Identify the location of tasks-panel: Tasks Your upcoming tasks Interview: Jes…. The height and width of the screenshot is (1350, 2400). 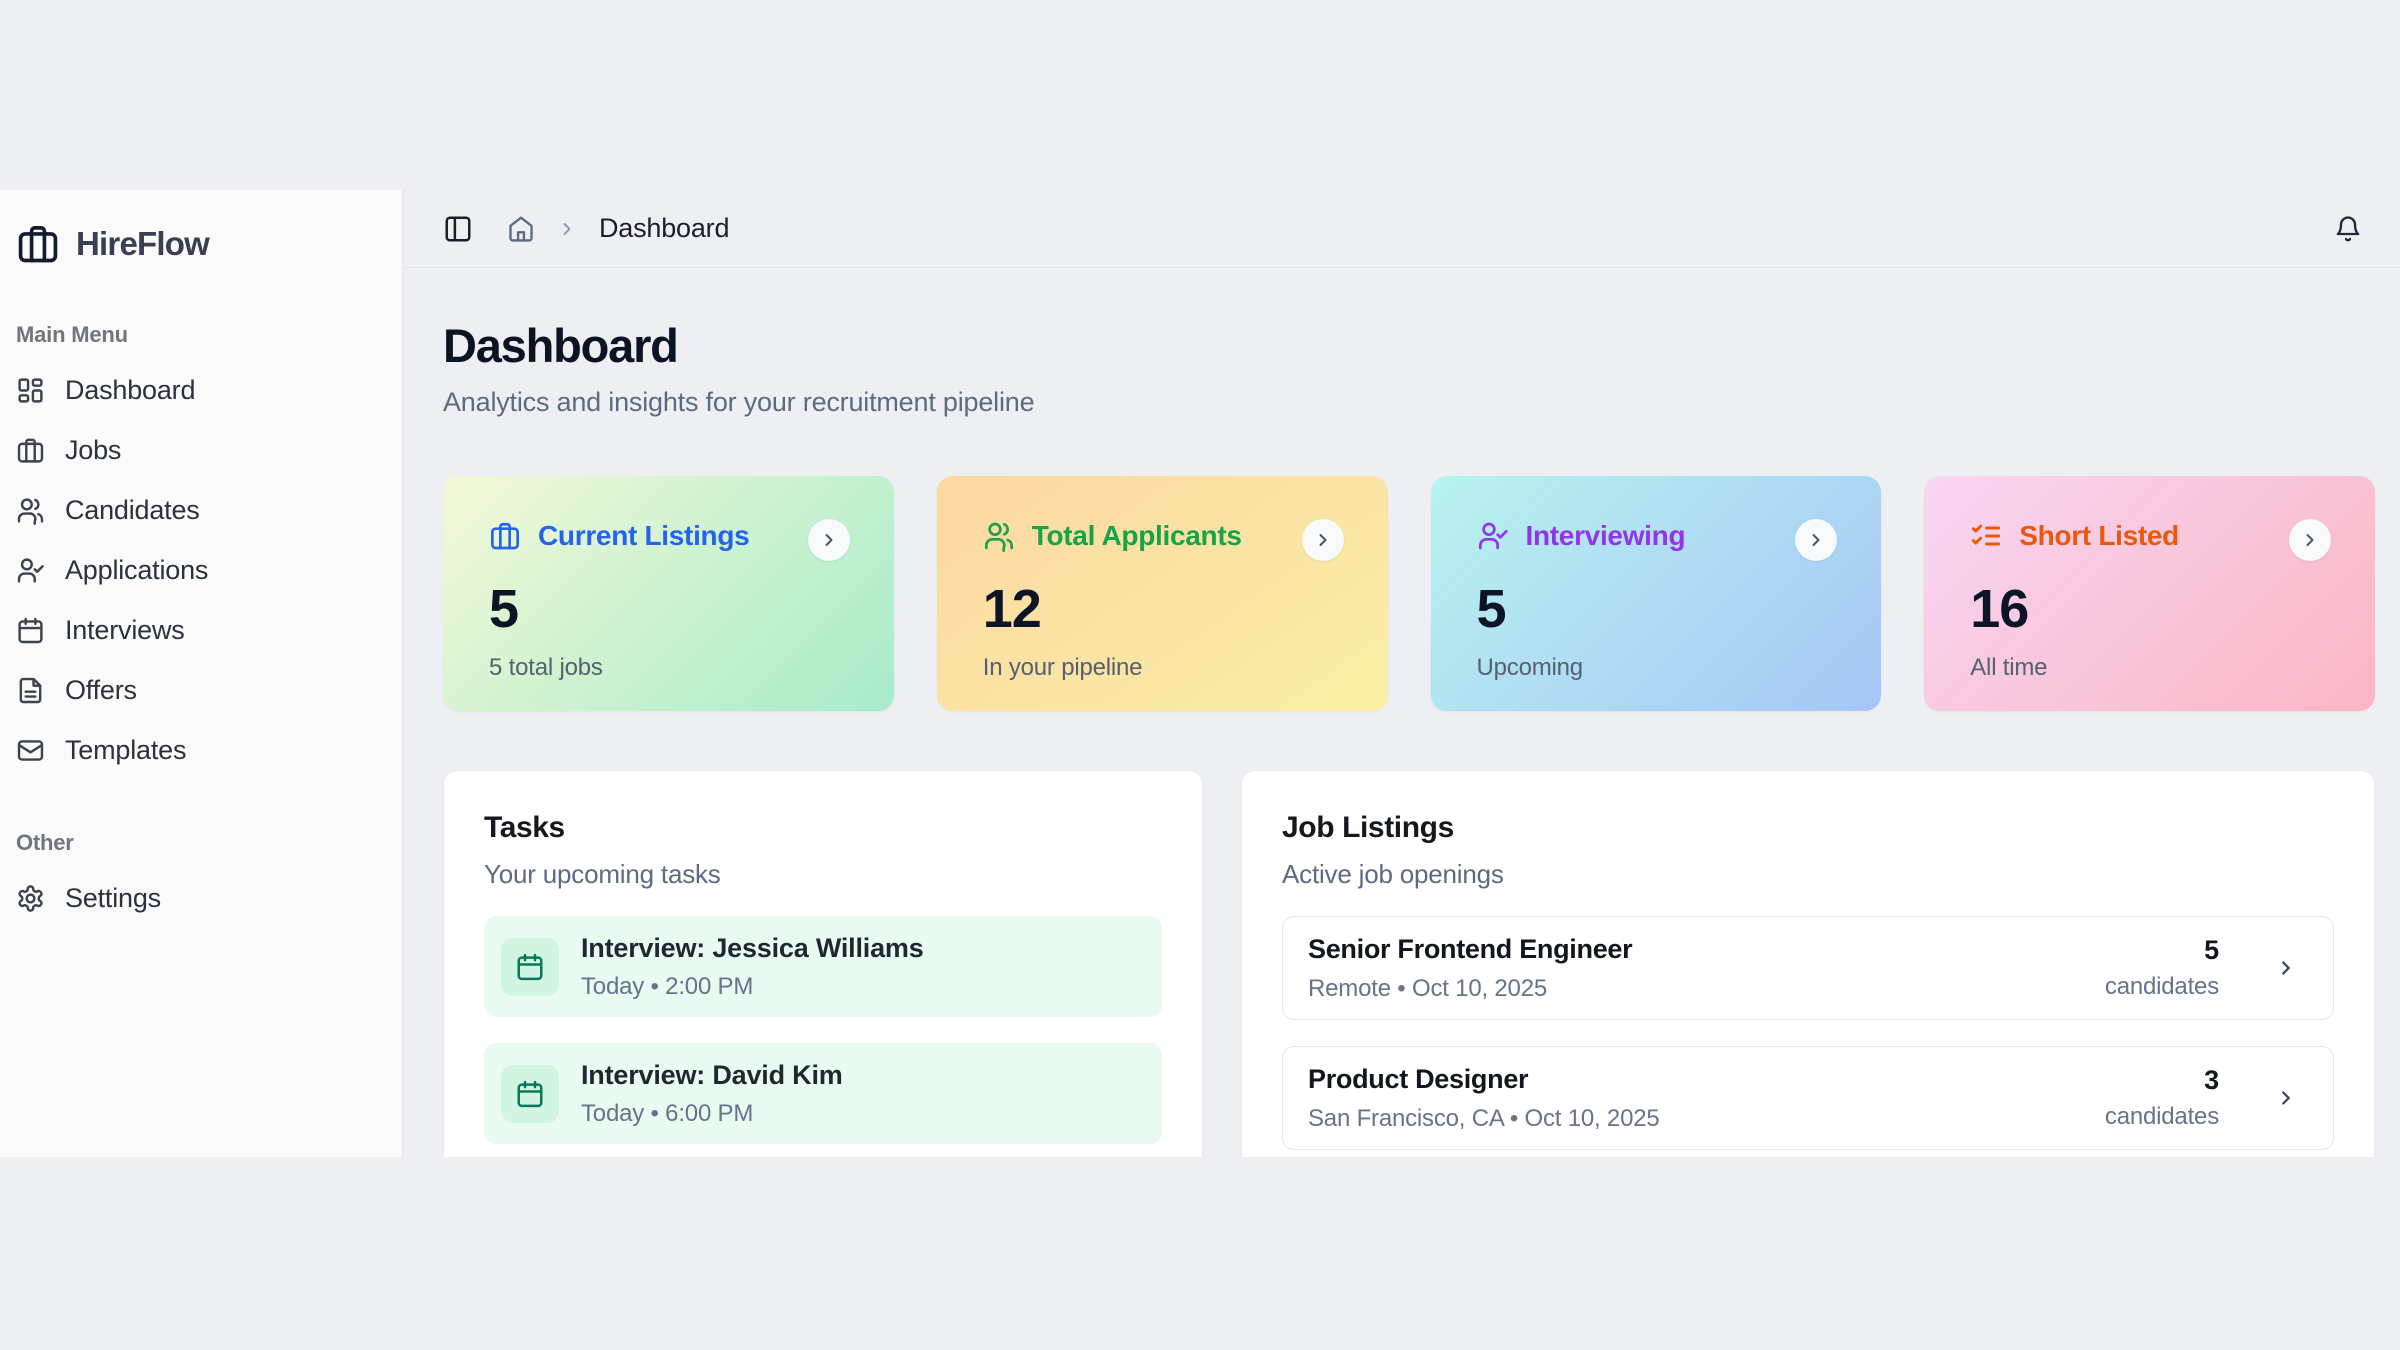
(823, 963).